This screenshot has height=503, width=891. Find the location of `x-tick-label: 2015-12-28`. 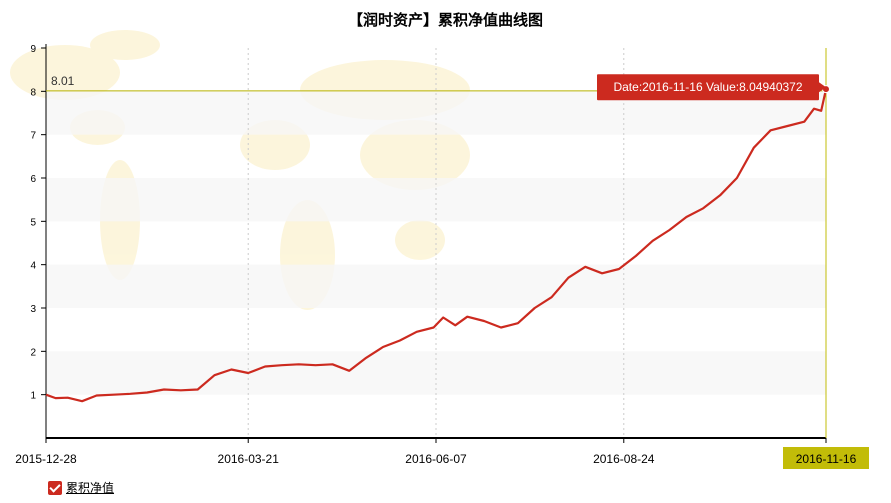

x-tick-label: 2015-12-28 is located at coordinates (46, 459).